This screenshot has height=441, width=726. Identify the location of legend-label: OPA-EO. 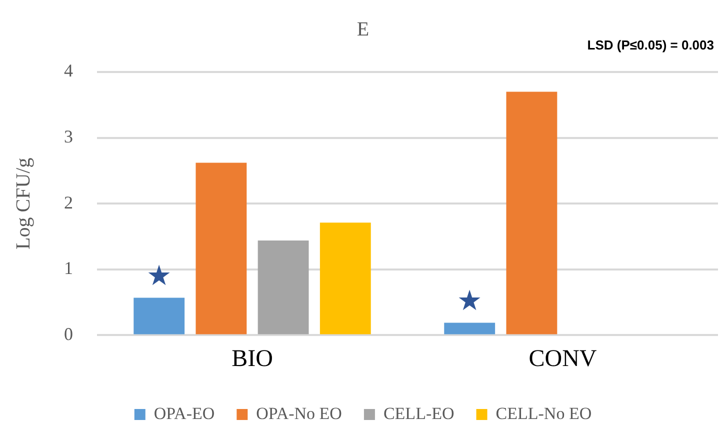
(184, 413).